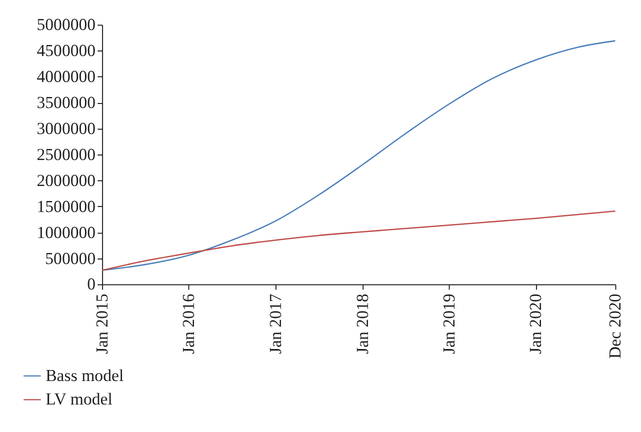 The height and width of the screenshot is (432, 641). Describe the element at coordinates (102, 324) in the screenshot. I see `x-tick-label: Jan 2015` at that location.